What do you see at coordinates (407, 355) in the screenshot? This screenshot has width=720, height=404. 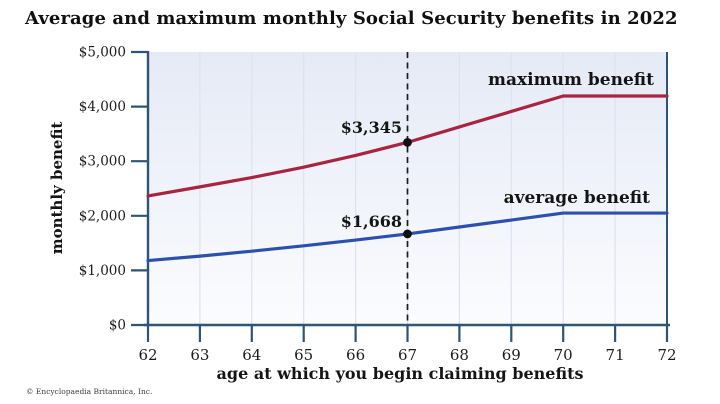 I see `x-tick-label: 67` at bounding box center [407, 355].